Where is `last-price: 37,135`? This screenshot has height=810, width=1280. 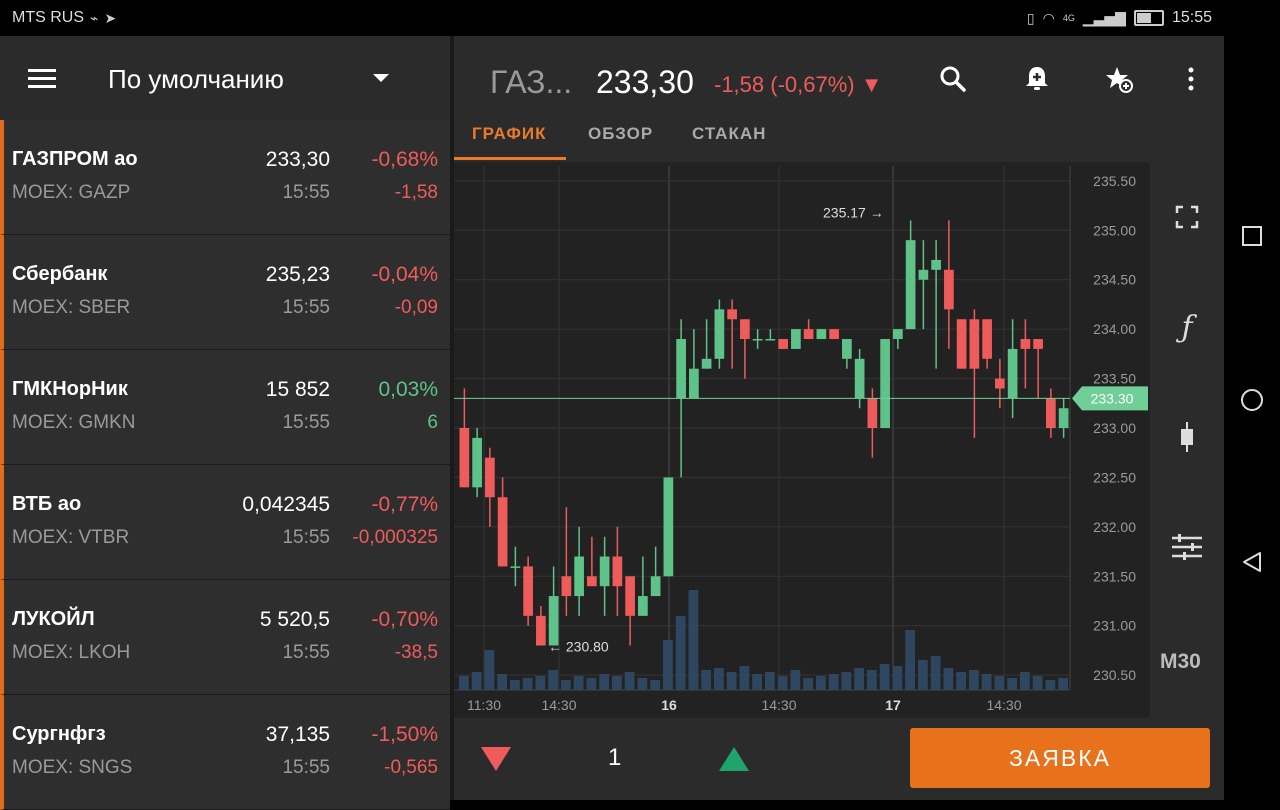
last-price: 37,135 is located at coordinates (297, 734).